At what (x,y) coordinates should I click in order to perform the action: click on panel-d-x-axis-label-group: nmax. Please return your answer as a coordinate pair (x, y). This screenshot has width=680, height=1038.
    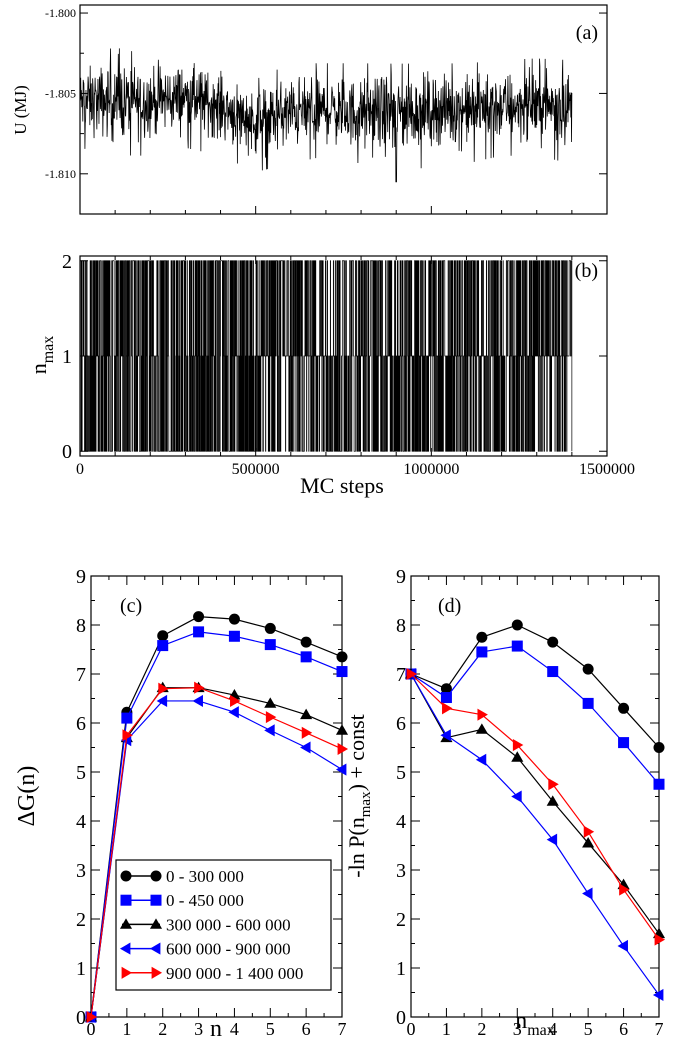
    Looking at the image, I should click on (535, 1023).